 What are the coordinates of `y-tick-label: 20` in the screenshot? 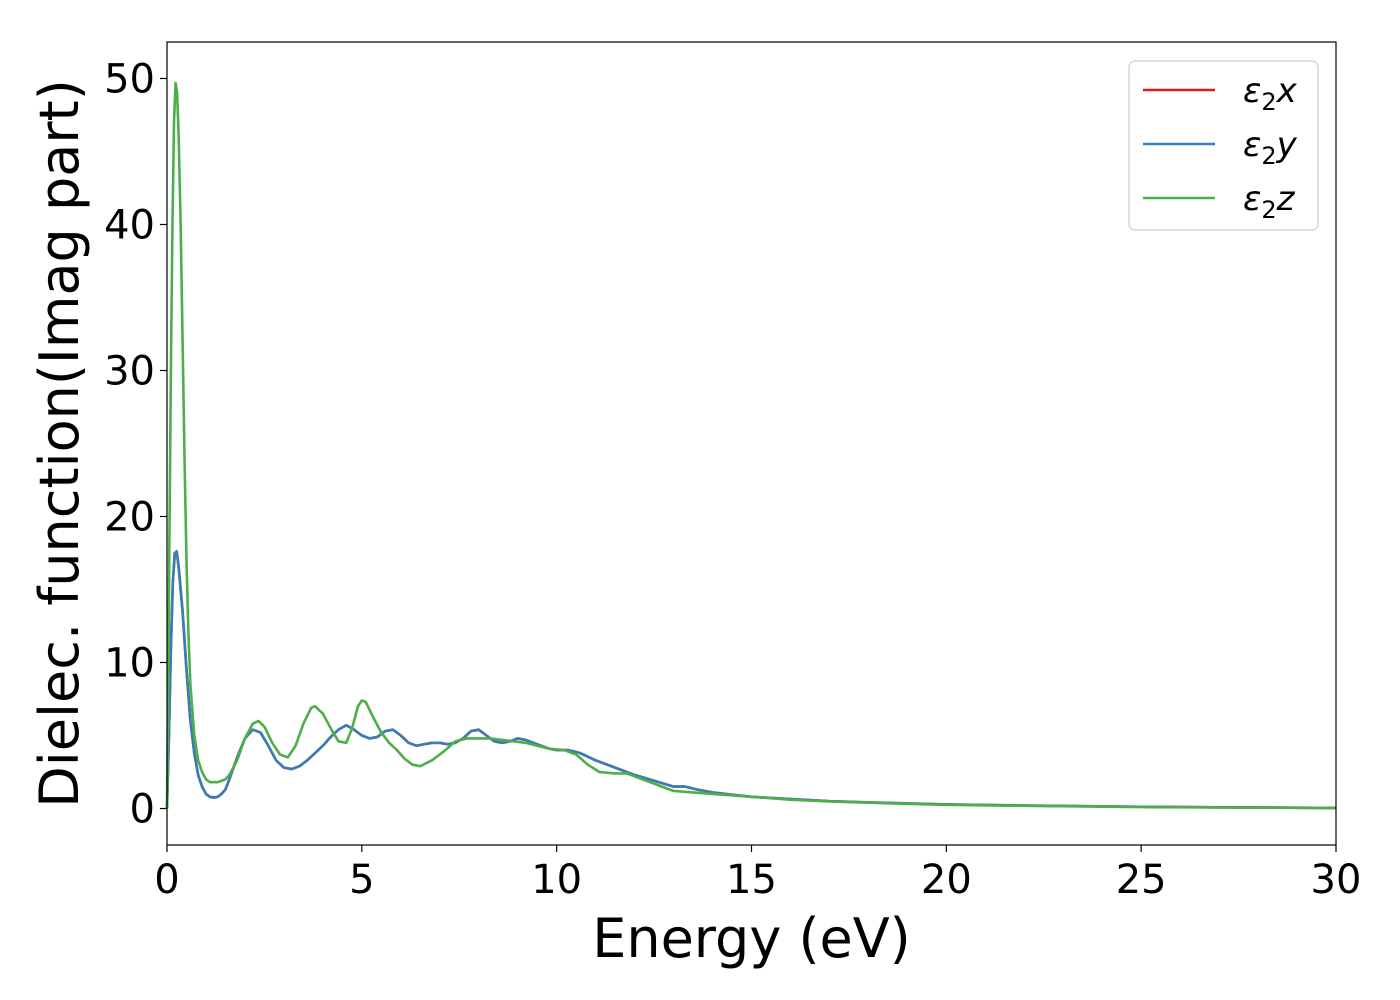 It's located at (129, 518).